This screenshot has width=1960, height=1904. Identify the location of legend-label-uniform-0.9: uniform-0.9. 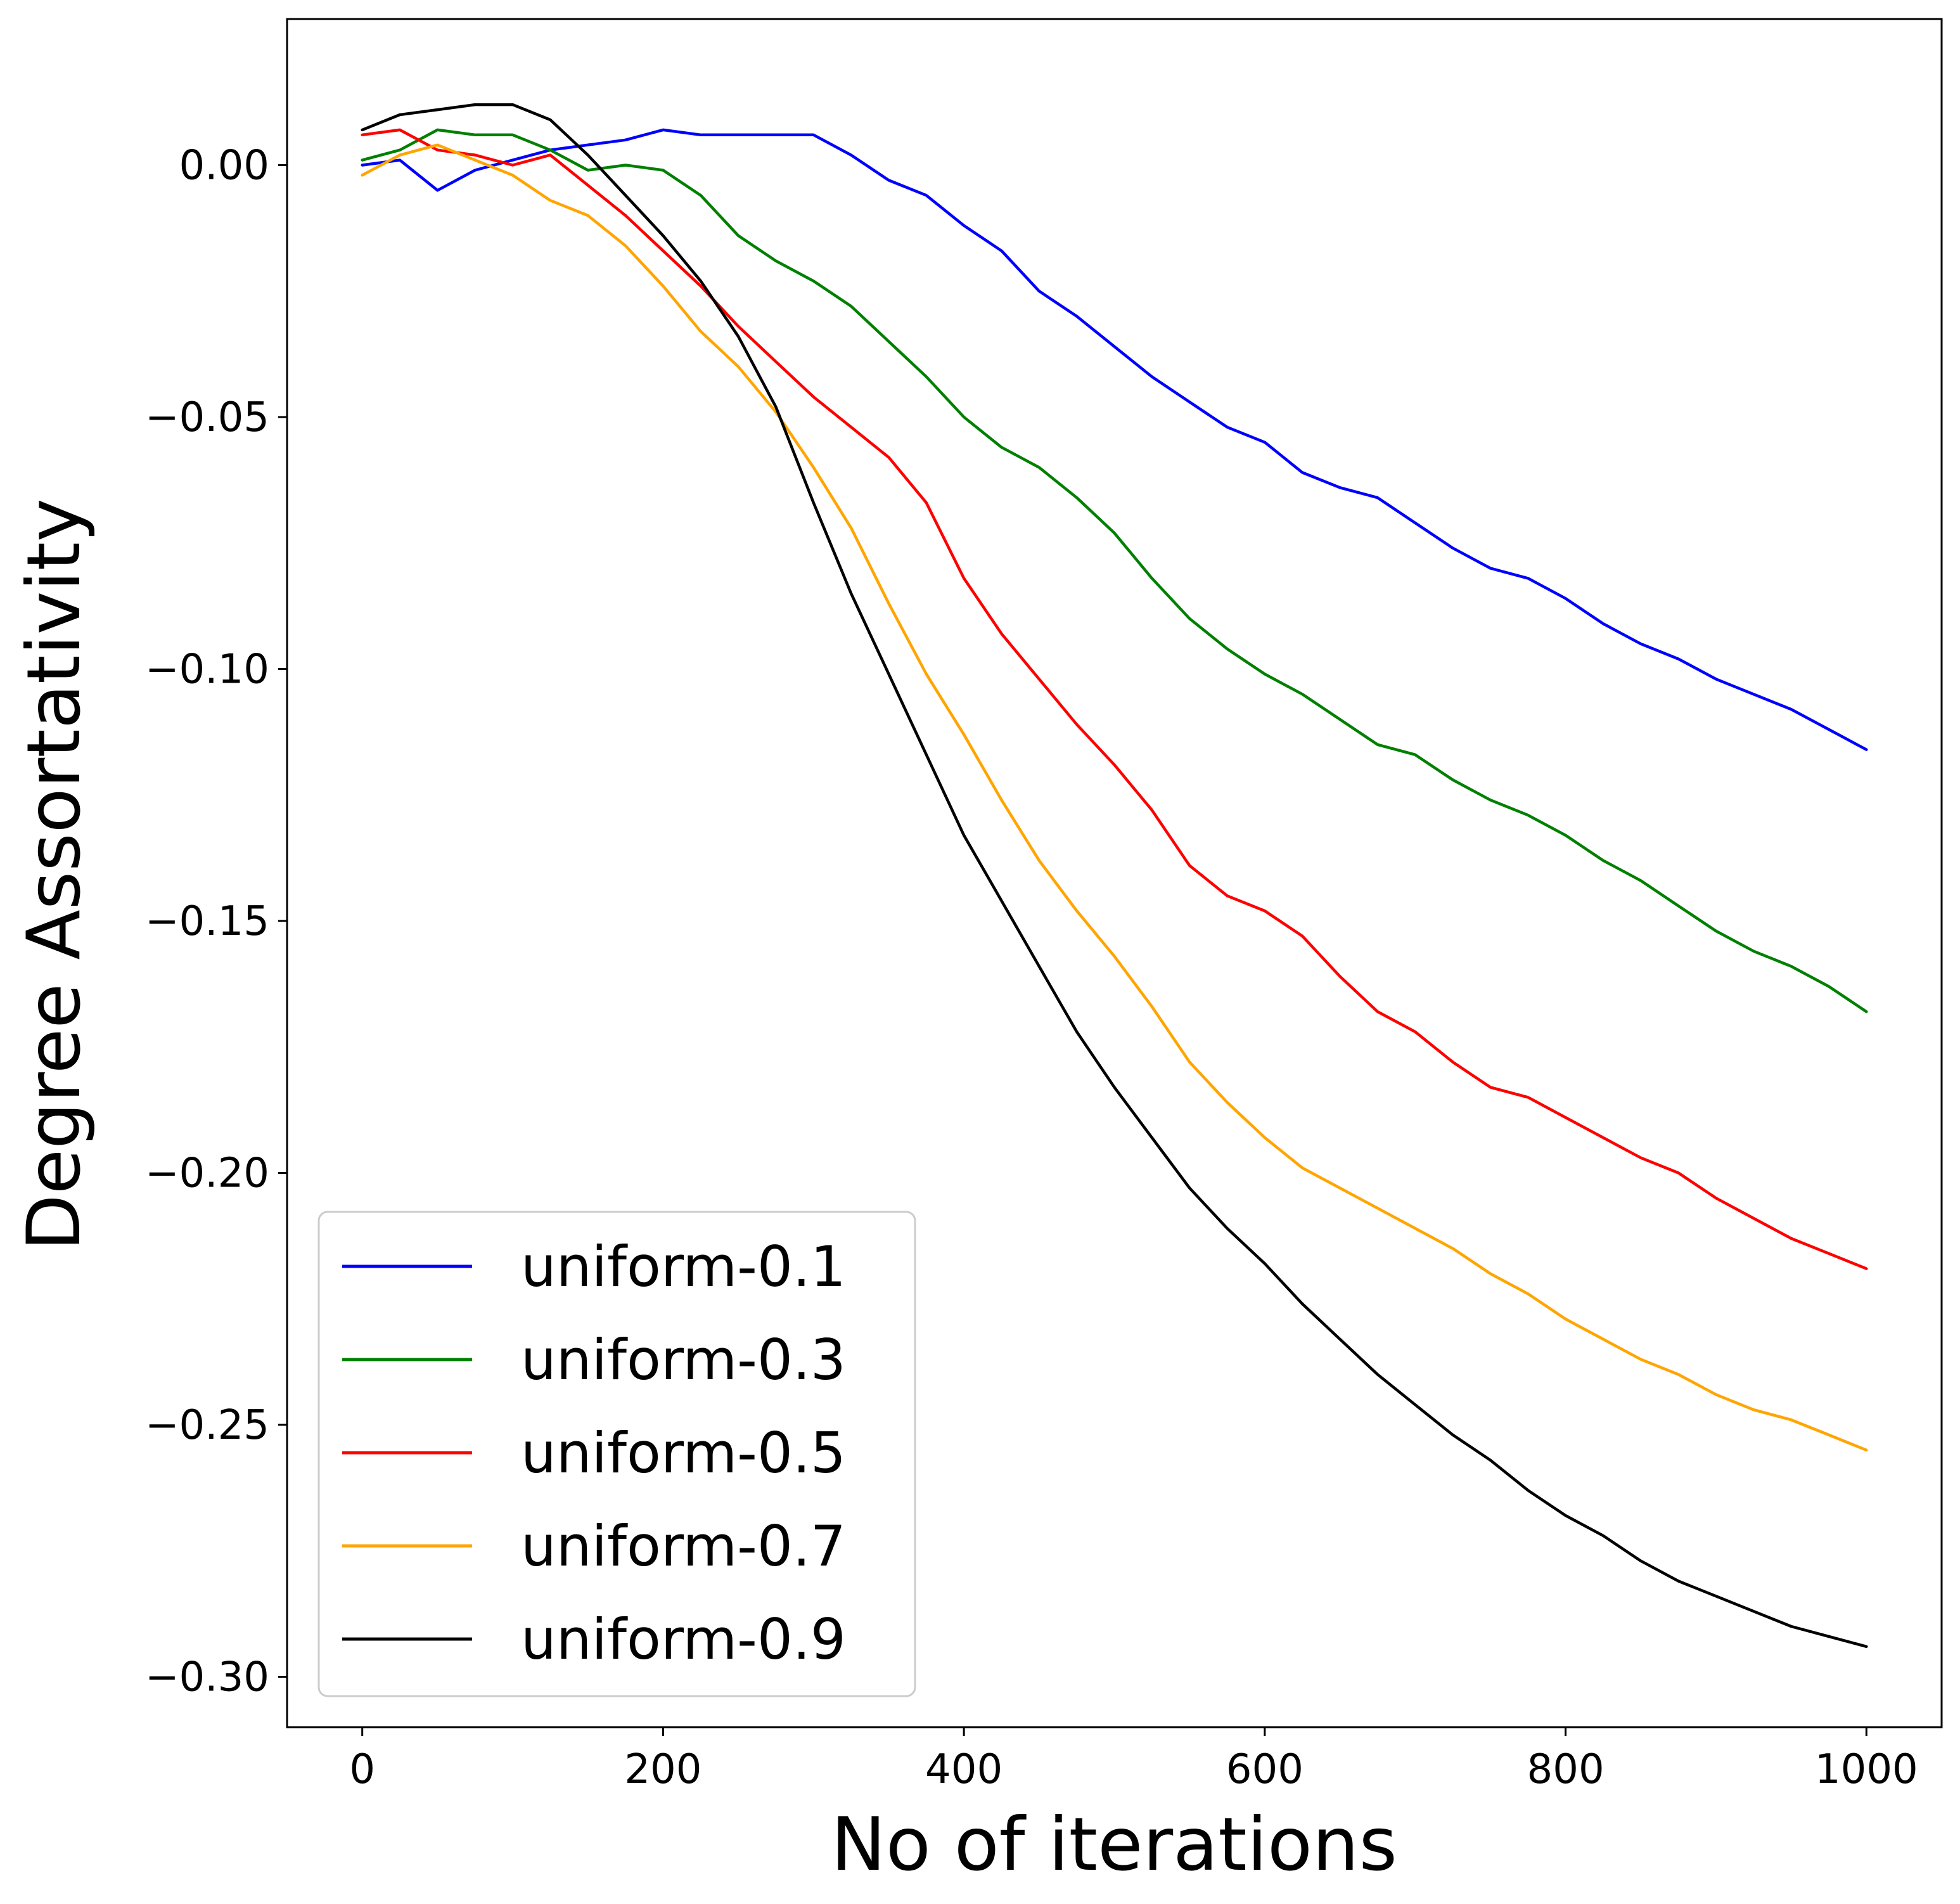
(683, 1639).